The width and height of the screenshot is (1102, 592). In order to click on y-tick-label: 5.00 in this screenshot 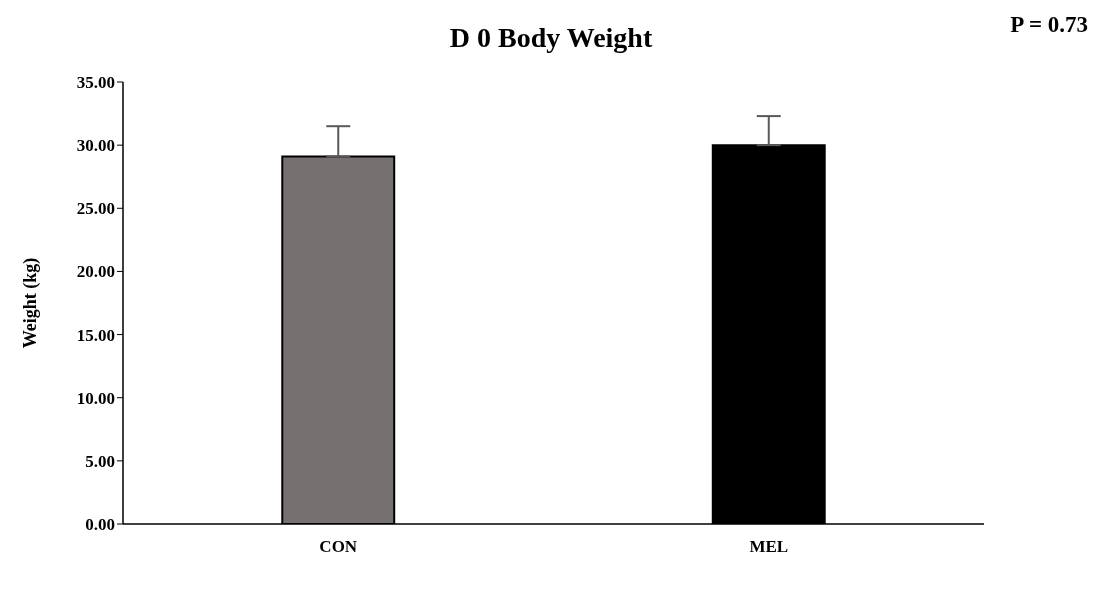, I will do `click(100, 461)`.